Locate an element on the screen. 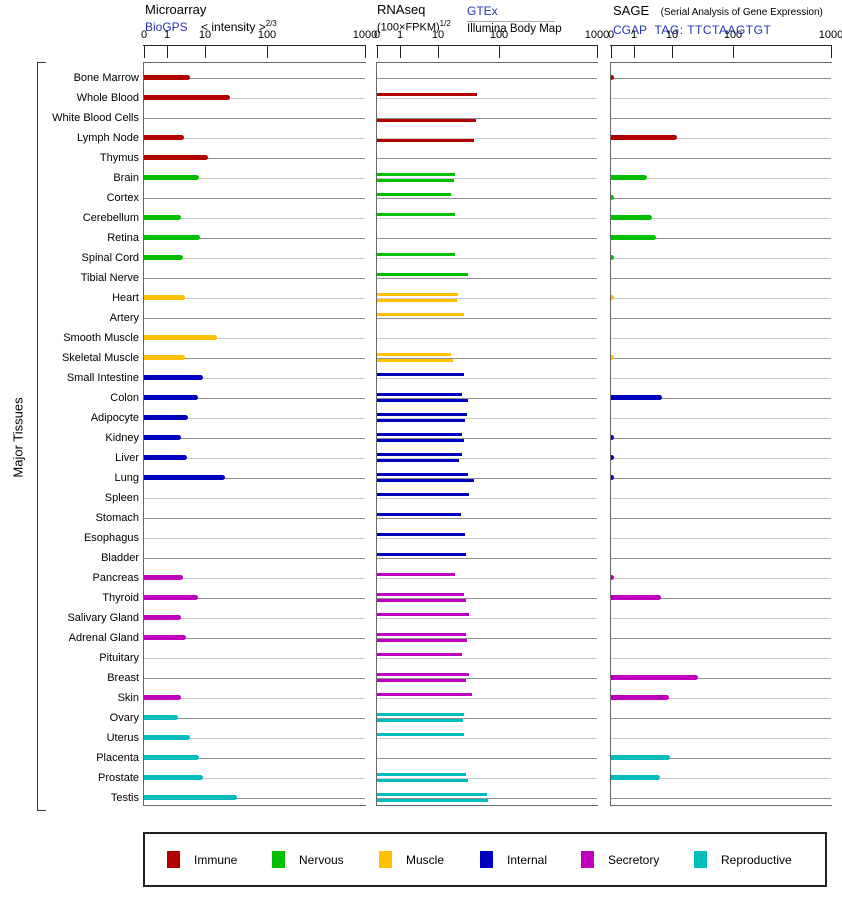 The image size is (842, 900). tissue-label: Pituitary is located at coordinates (119, 658).